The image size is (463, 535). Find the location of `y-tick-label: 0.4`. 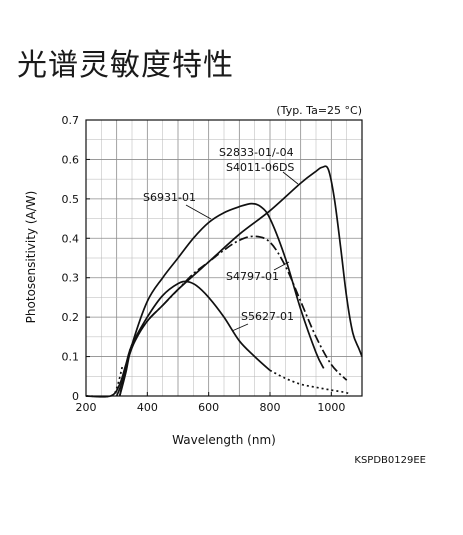

y-tick-label: 0.4 is located at coordinates (71, 238).